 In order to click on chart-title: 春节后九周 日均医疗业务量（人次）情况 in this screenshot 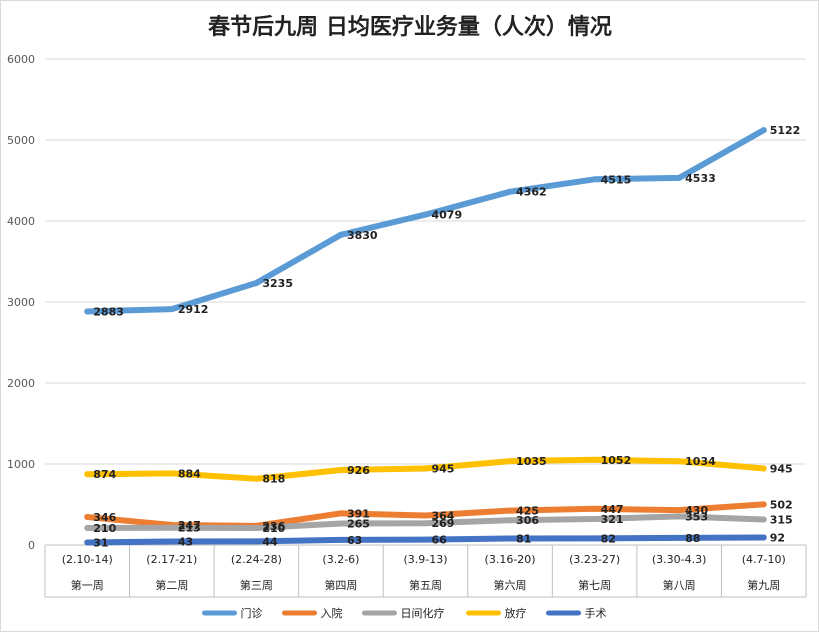, I will do `click(410, 27)`.